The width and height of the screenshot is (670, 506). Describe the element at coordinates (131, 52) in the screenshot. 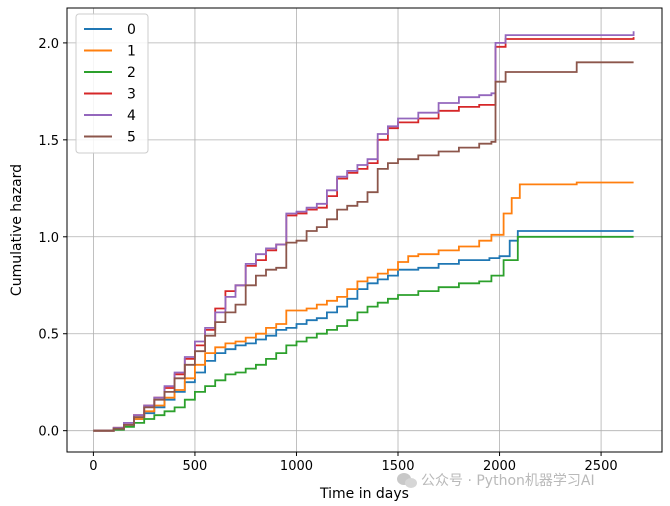

I see `legend-label-1: 1` at that location.